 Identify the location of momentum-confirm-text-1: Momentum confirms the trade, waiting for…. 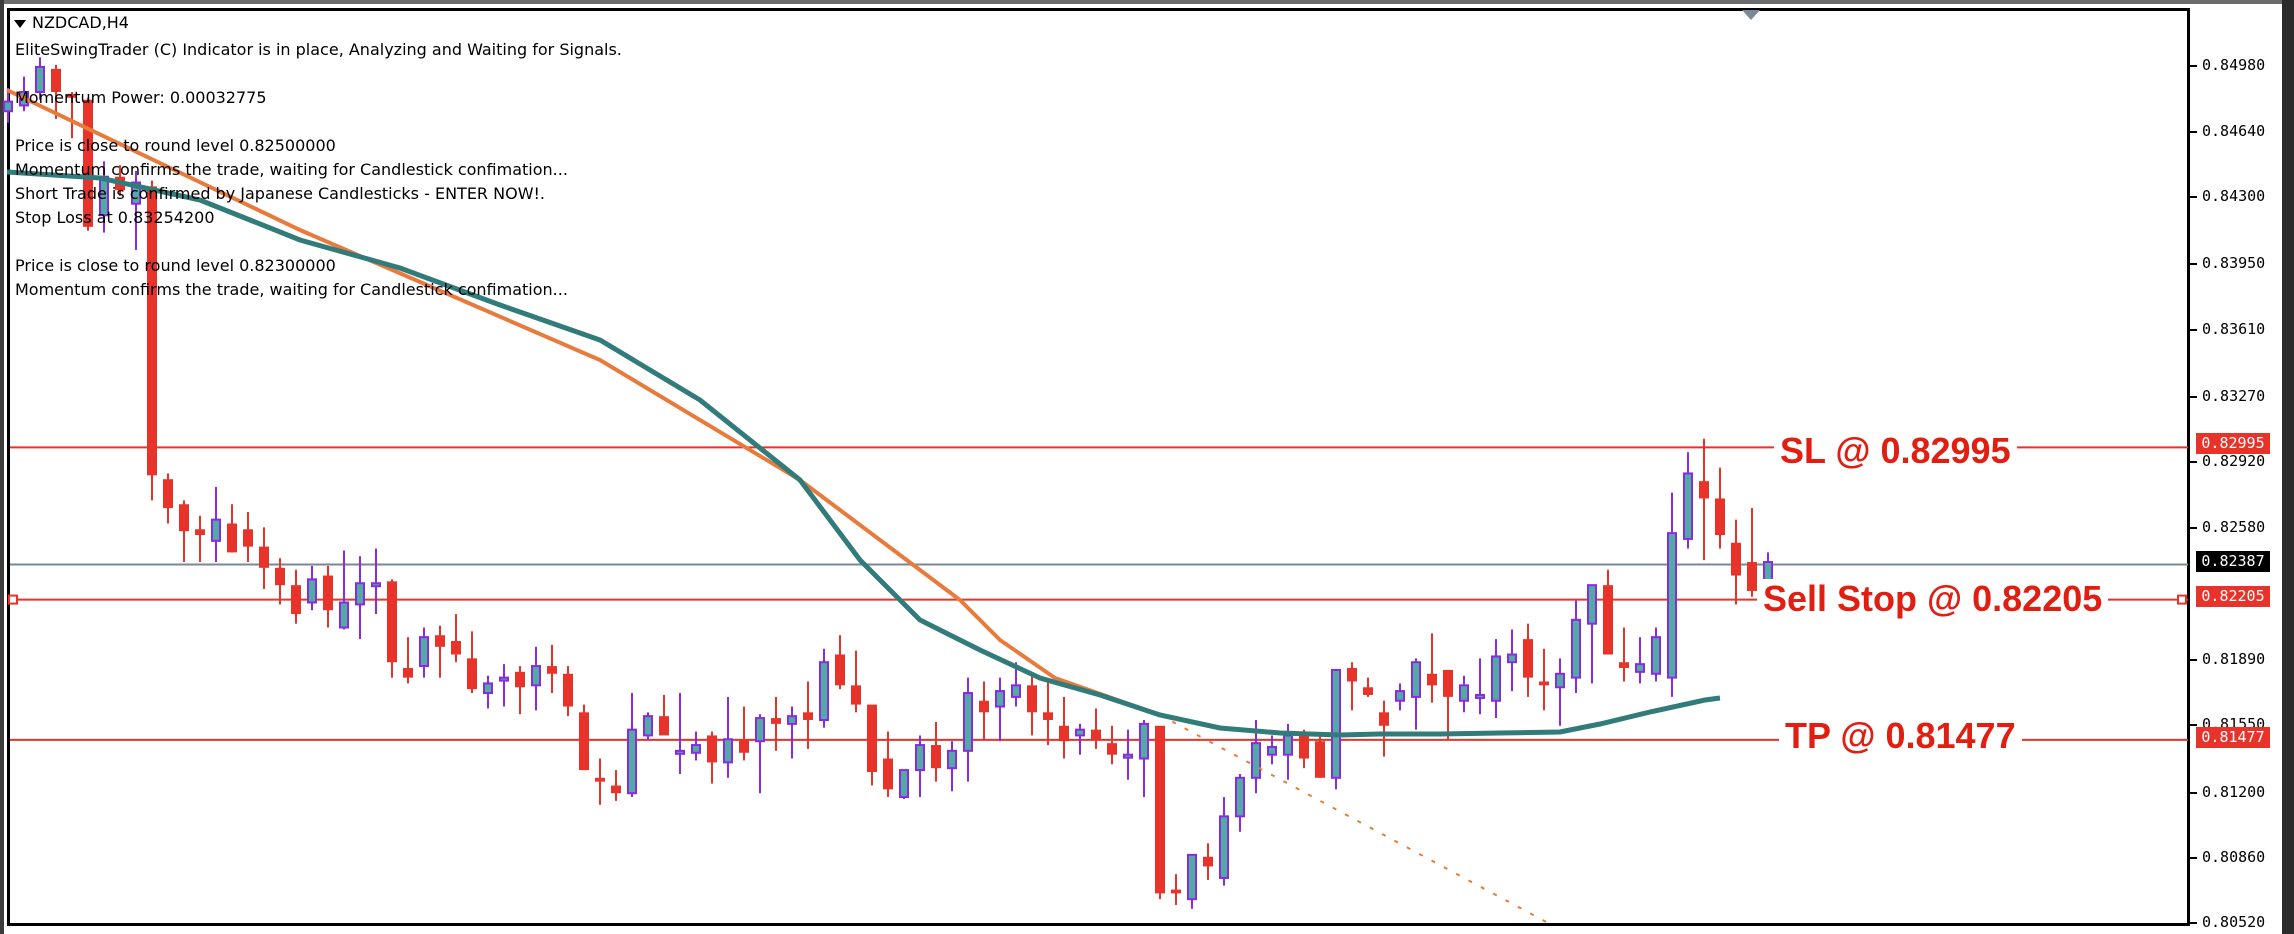
(291, 169).